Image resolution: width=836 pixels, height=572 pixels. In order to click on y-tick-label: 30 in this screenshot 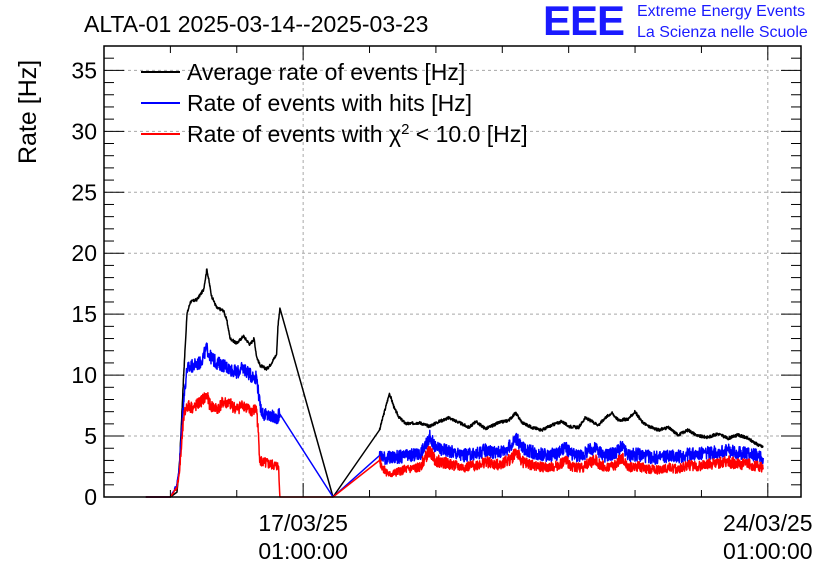, I will do `click(84, 131)`.